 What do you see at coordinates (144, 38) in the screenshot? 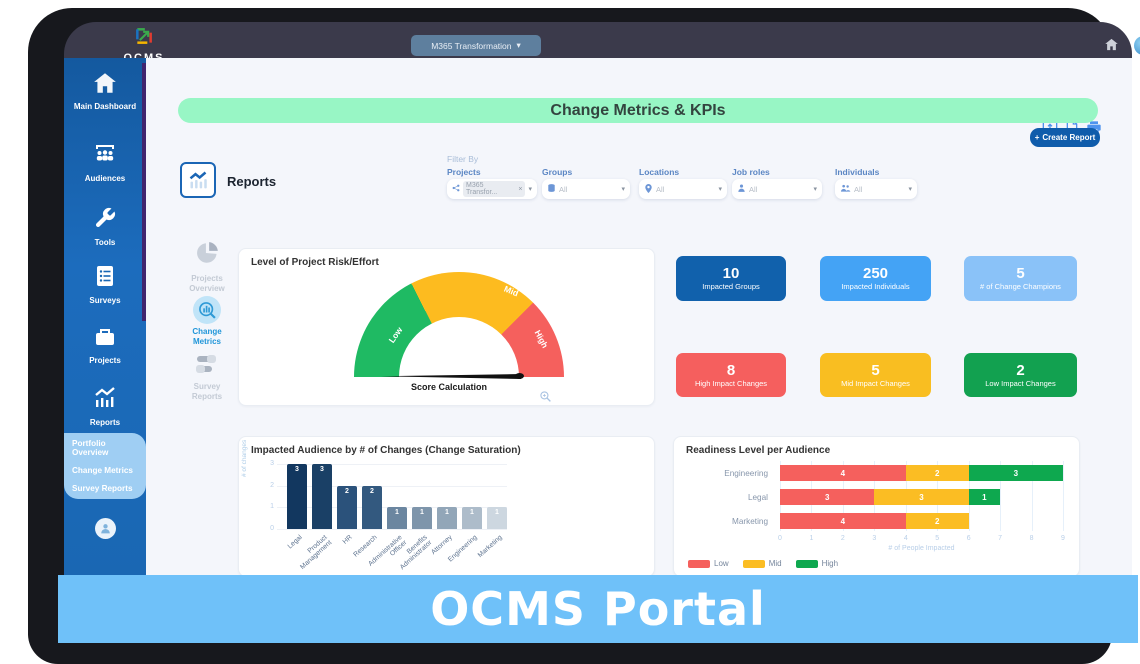
I see `ocms-logo-icon` at bounding box center [144, 38].